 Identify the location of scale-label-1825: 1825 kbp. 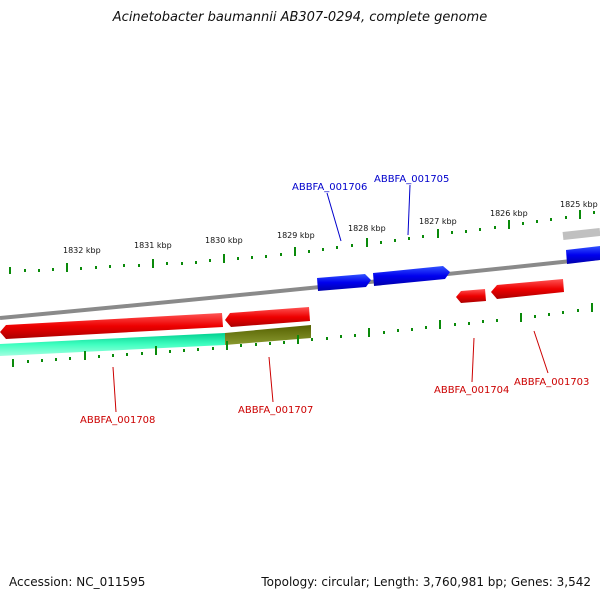
(579, 204).